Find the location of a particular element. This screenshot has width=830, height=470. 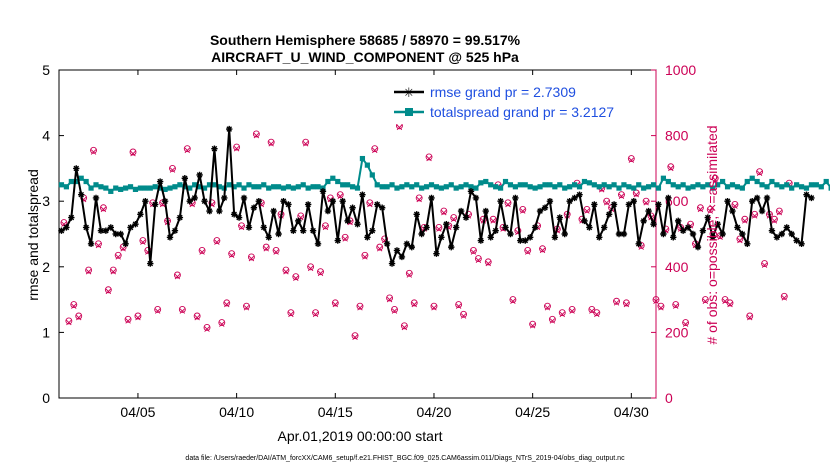

legend-rmse-marker: ✳ is located at coordinates (409, 92).